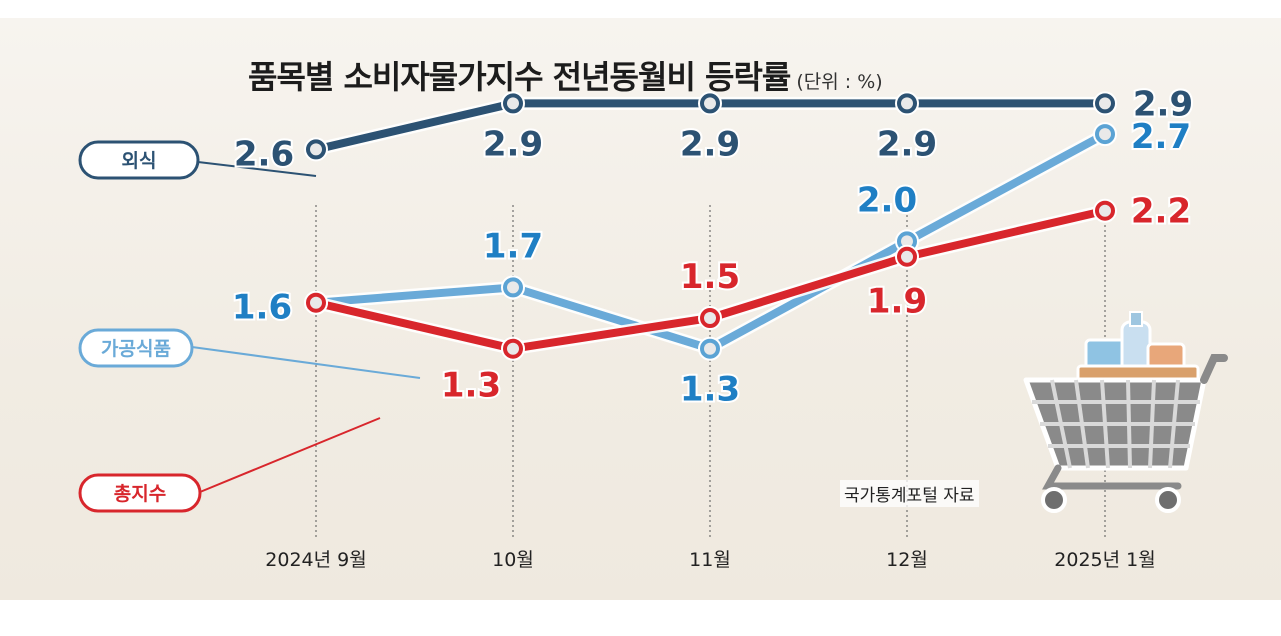 The height and width of the screenshot is (636, 1281). I want to click on x-tick-label: 12월, so click(907, 560).